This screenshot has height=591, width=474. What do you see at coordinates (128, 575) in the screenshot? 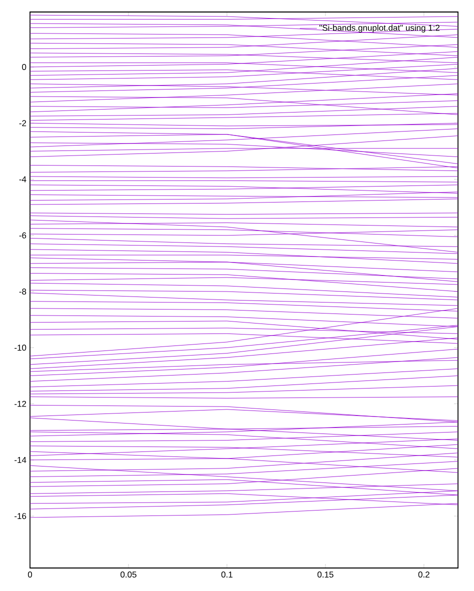
I see `x-tick-label: 0.05` at bounding box center [128, 575].